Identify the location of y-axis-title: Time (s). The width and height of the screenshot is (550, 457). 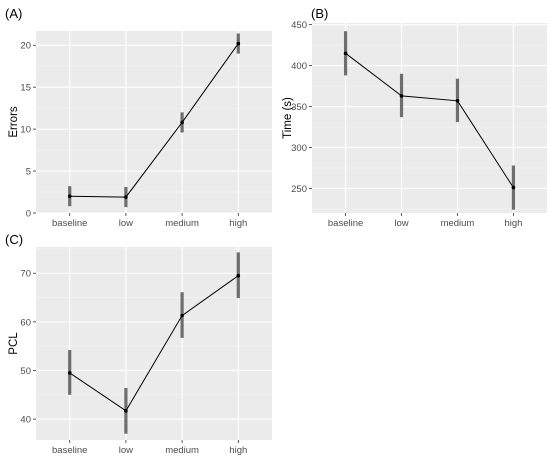
(288, 118).